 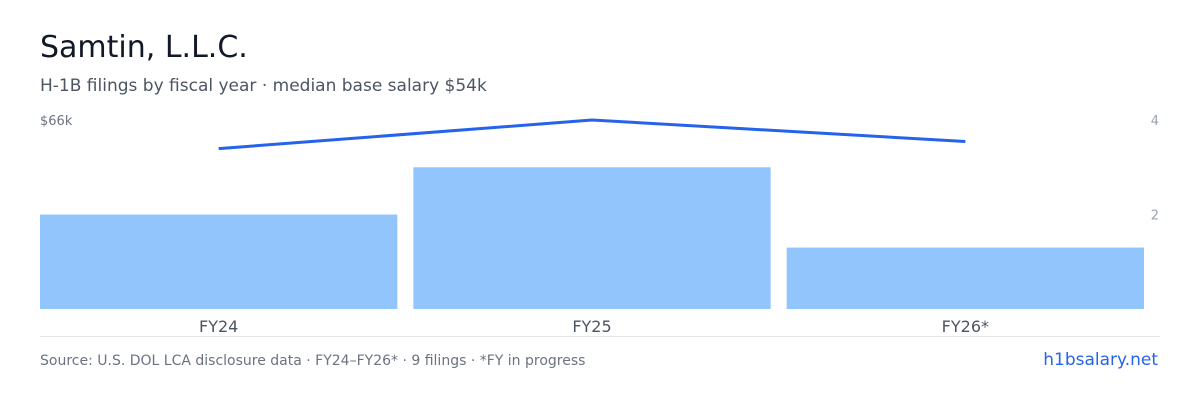 I want to click on line-layer, so click(x=592, y=134).